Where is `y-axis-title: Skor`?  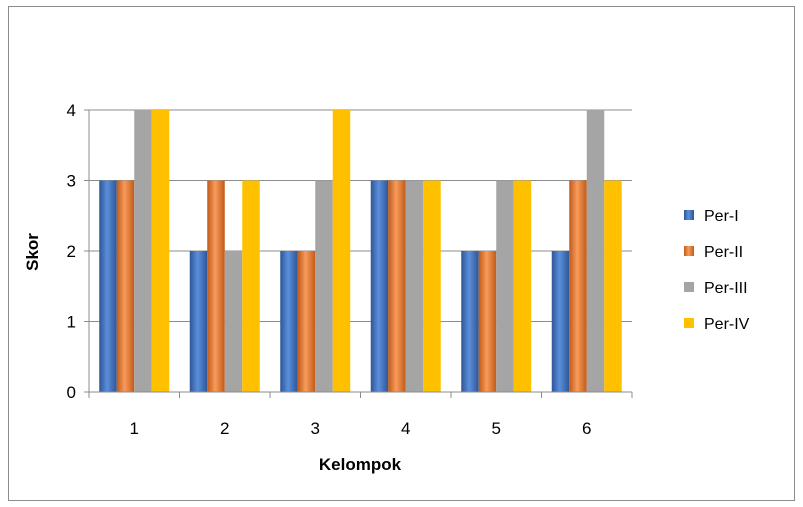
y-axis-title: Skor is located at coordinates (32, 252).